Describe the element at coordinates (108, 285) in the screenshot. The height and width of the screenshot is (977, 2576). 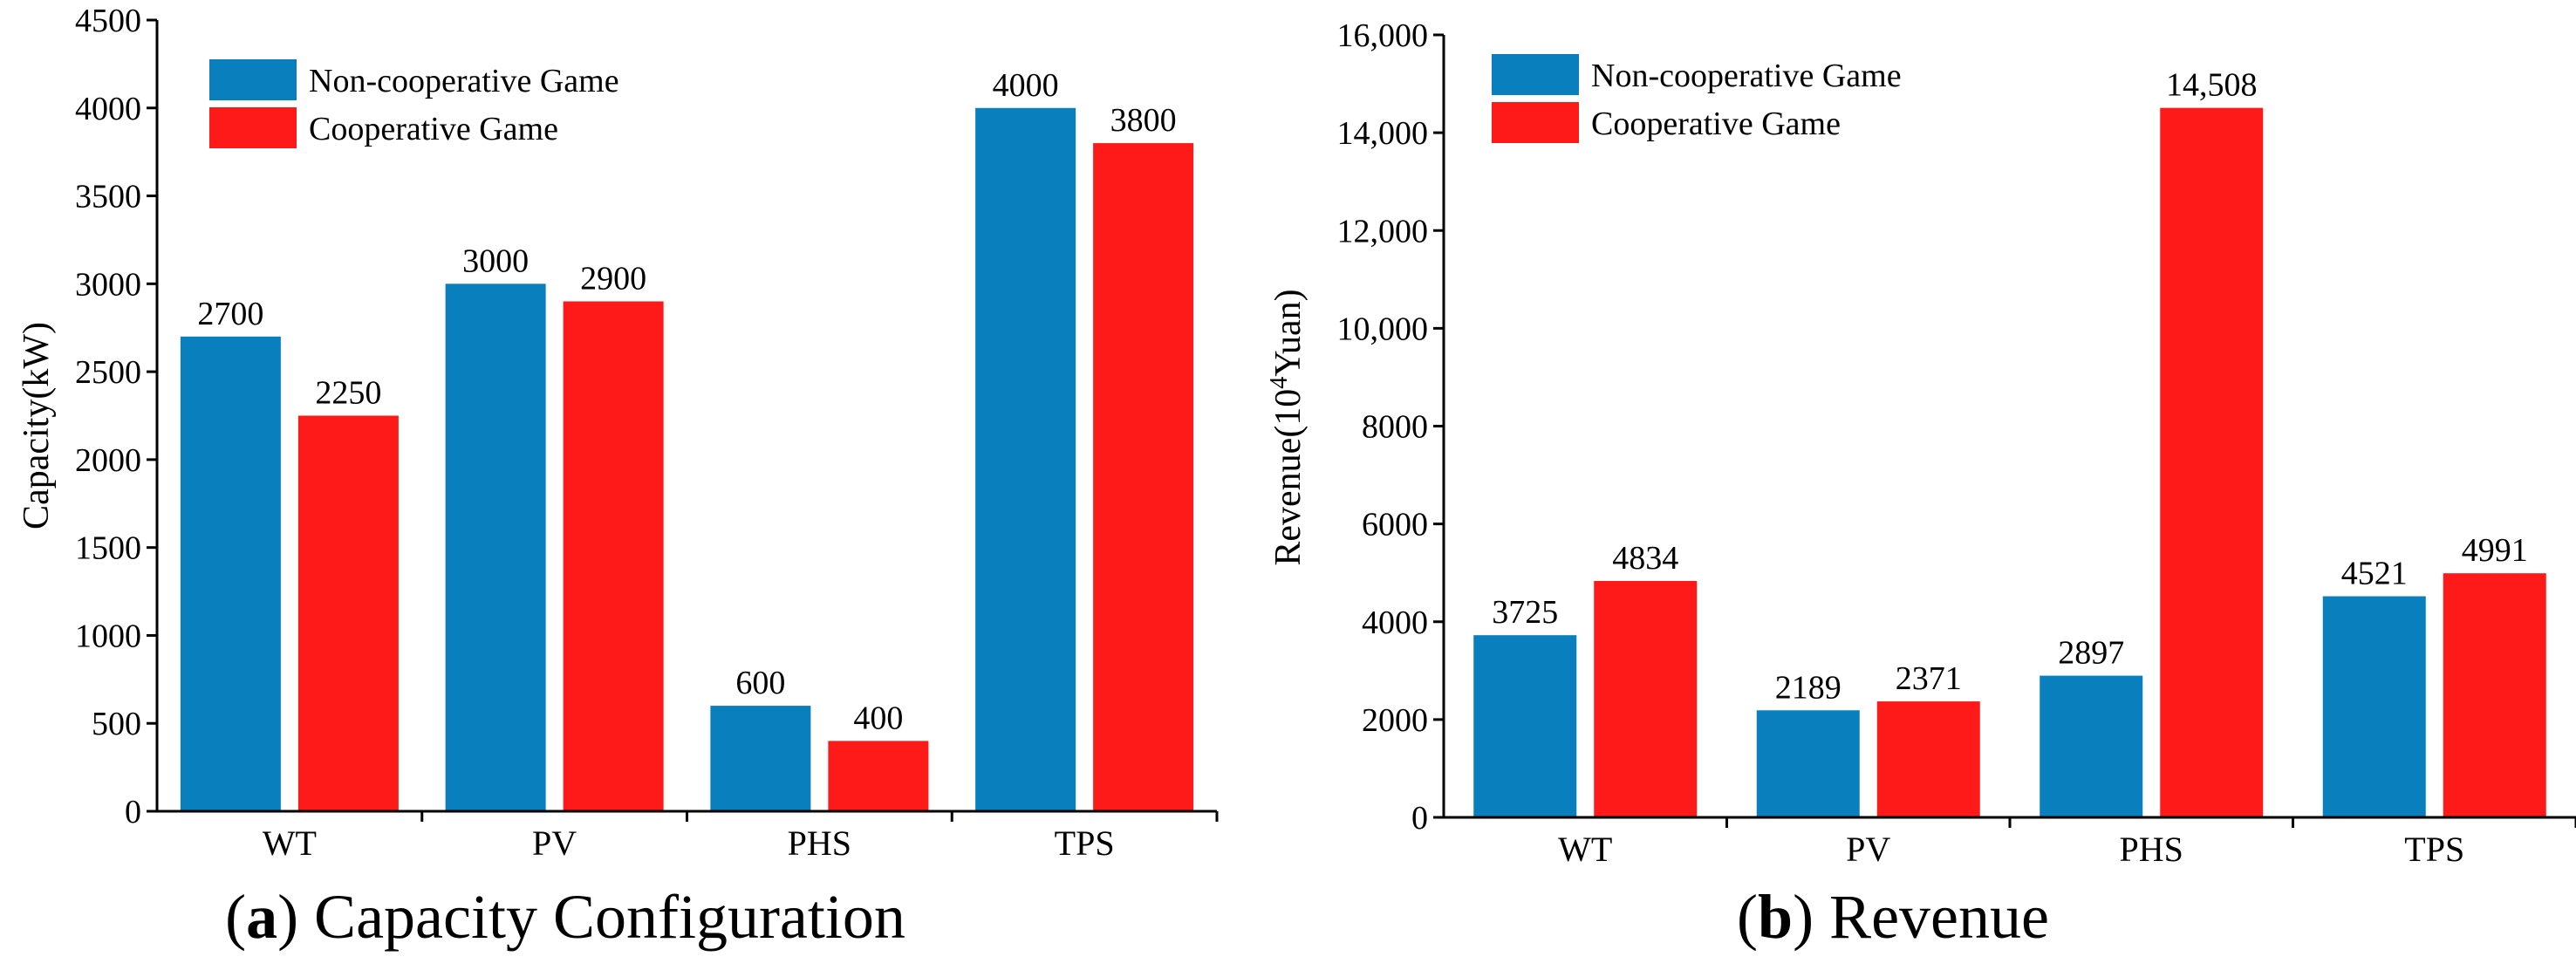
I see `y-tick-label: 3000` at that location.